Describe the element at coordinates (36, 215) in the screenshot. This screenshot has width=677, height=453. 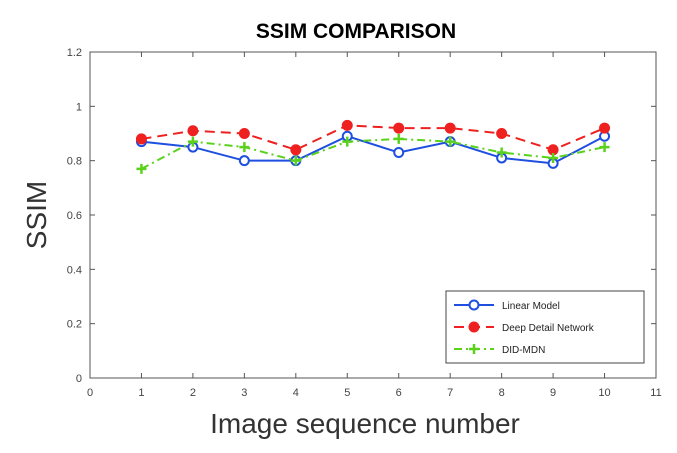
I see `y-axis-label: SSIM` at that location.